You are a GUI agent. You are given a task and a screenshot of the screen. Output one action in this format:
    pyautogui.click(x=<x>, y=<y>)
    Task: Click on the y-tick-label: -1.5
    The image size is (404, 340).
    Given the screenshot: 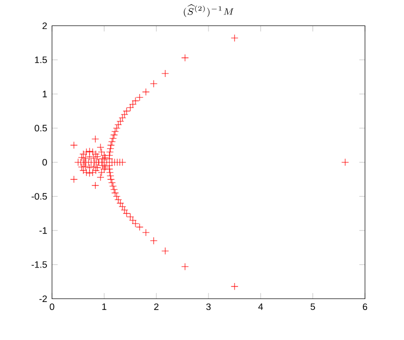 What is the action you would take?
    pyautogui.click(x=39, y=264)
    